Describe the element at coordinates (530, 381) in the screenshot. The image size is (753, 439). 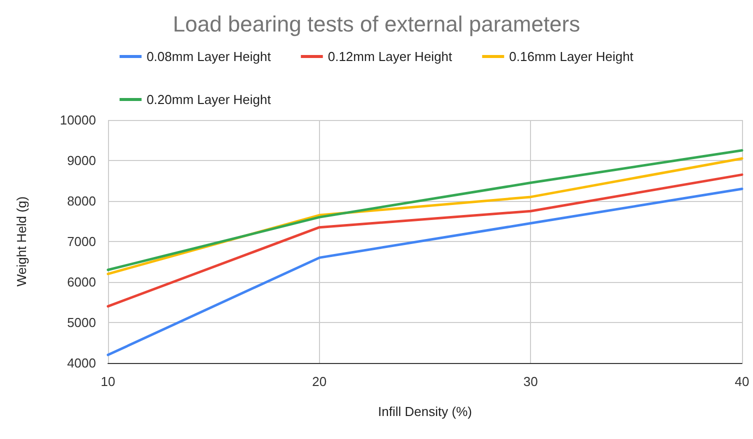
I see `x-tick-label: 30` at that location.